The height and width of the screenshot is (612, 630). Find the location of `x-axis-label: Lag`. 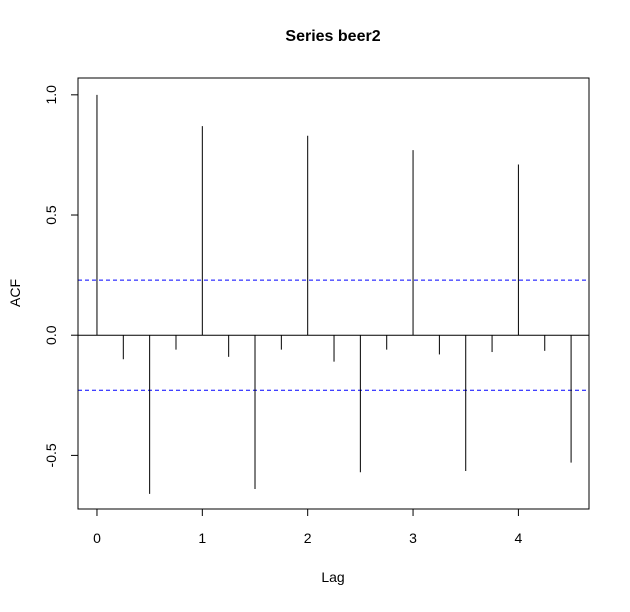

x-axis-label: Lag is located at coordinates (332, 577).